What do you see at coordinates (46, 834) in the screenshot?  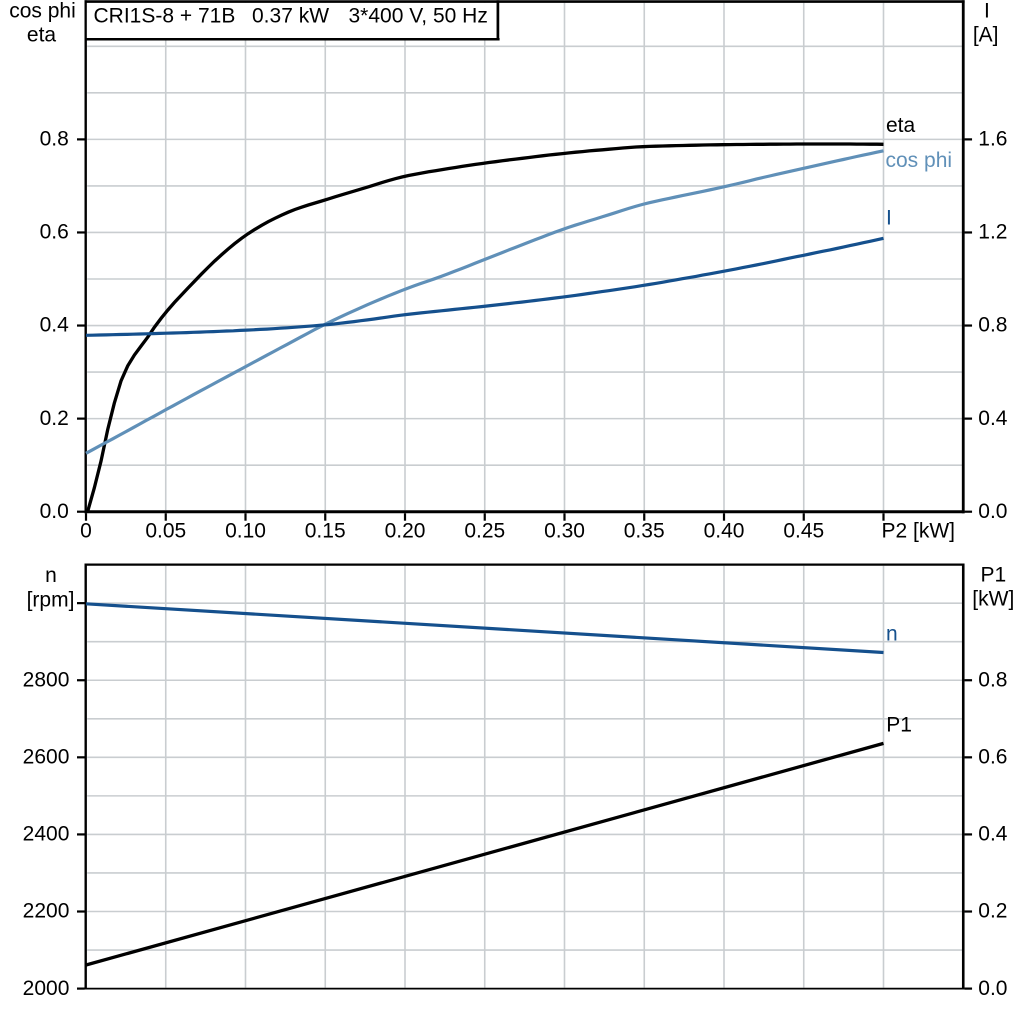 I see `svg-text: 2400` at bounding box center [46, 834].